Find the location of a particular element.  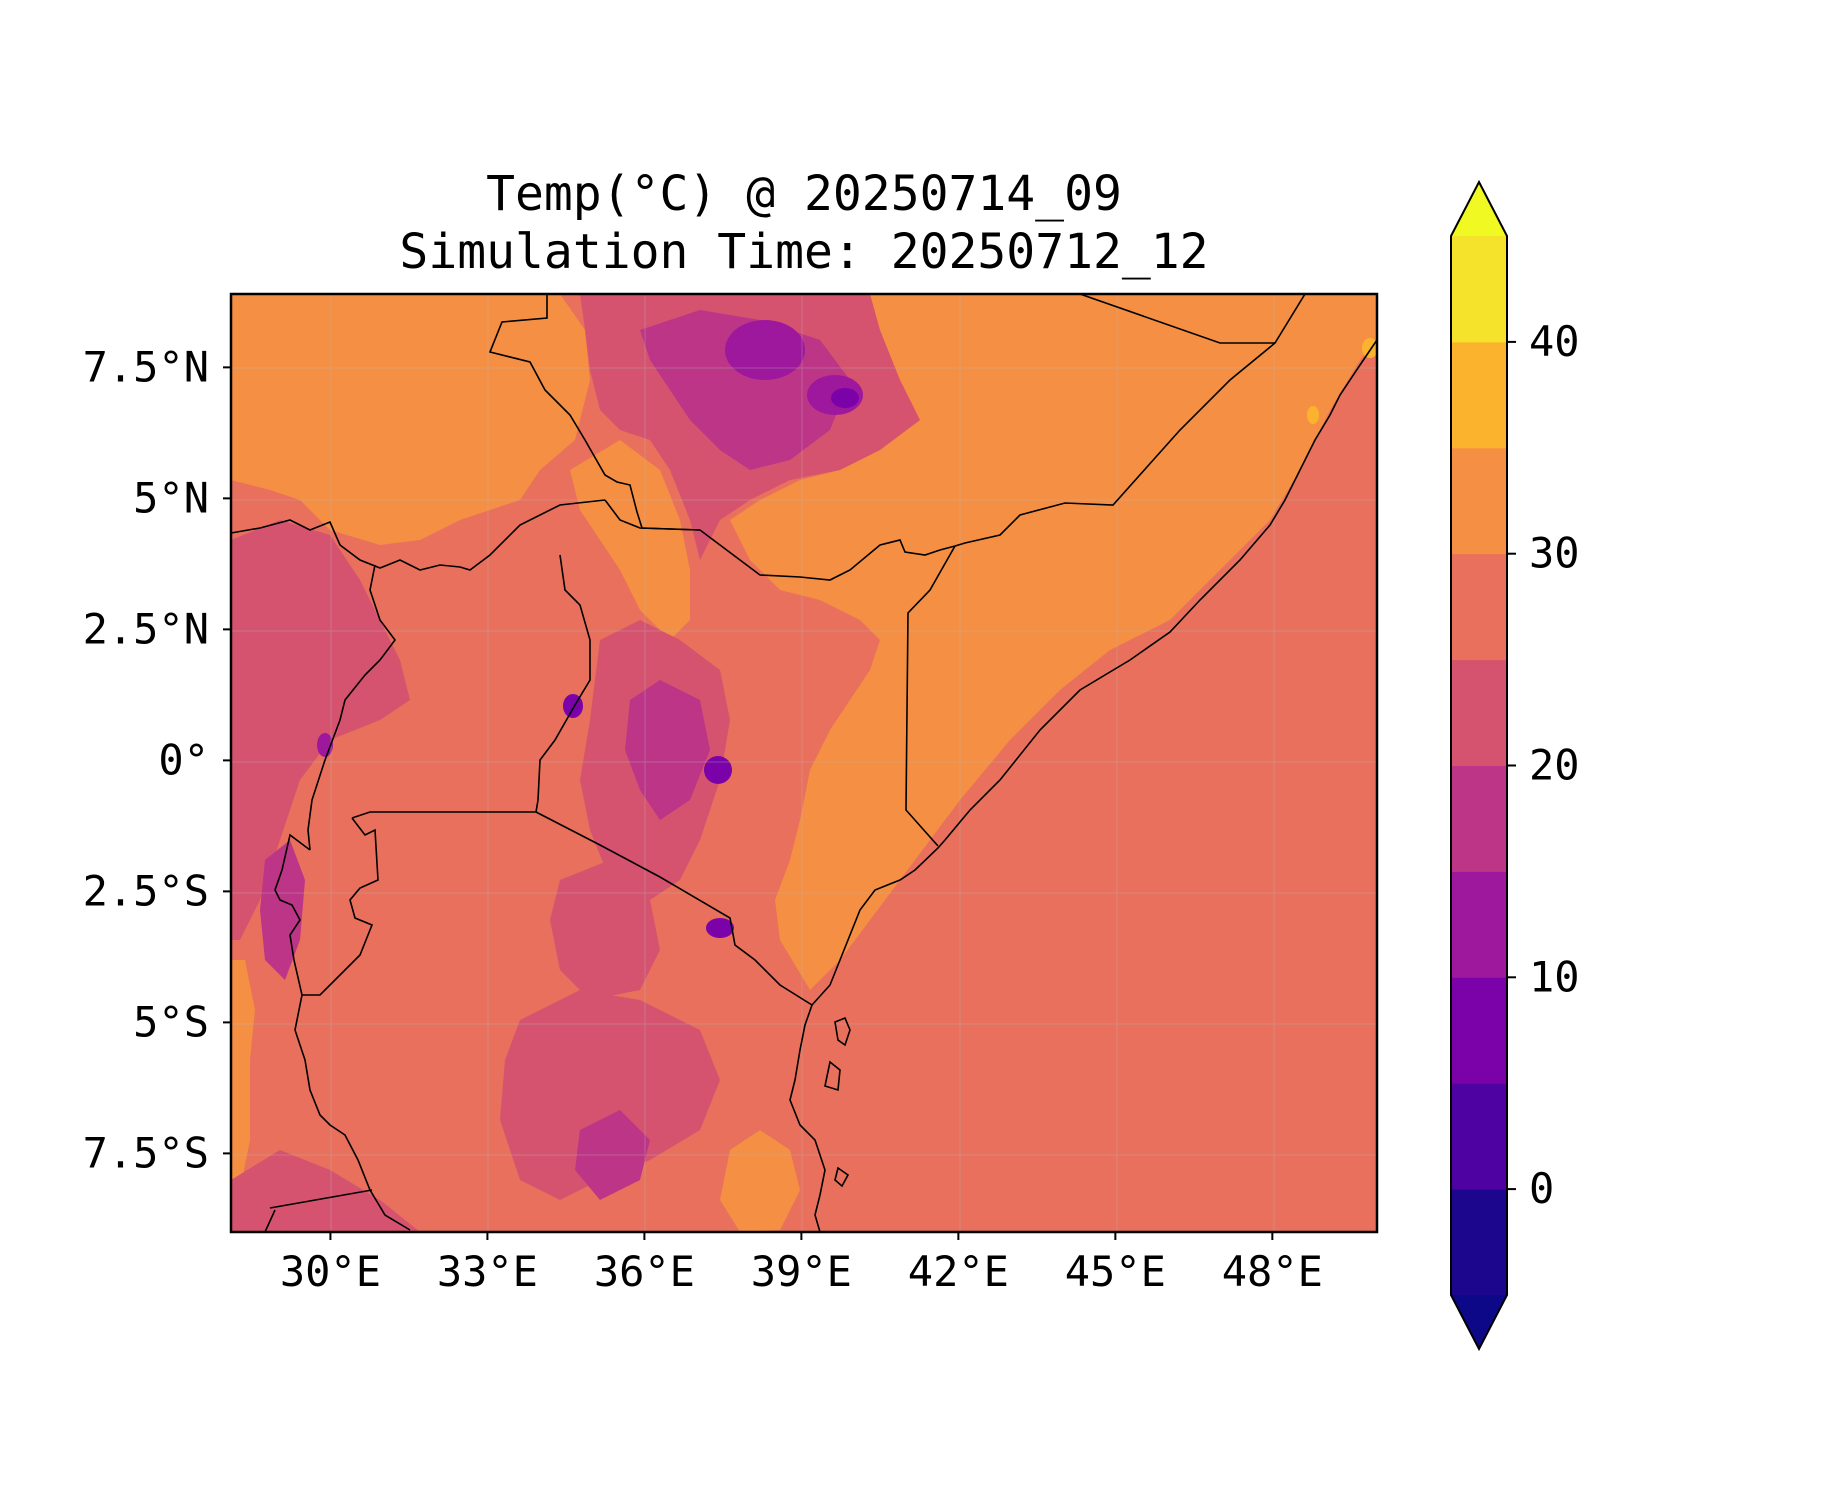

x-tick-label: 48°E is located at coordinates (1272, 1271).